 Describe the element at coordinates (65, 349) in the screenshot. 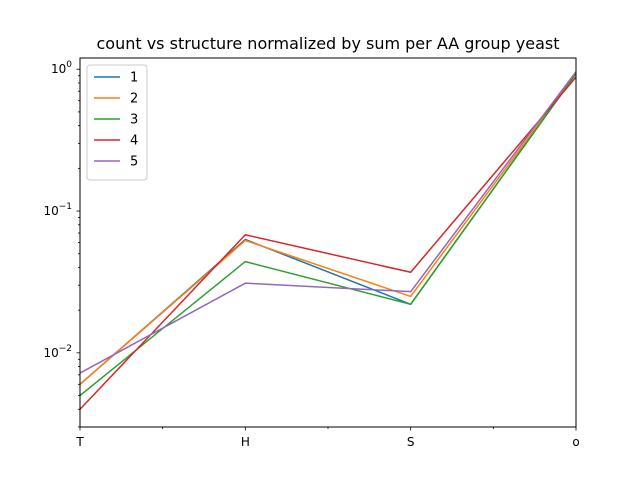

I see `y-tick-exponent: −2` at that location.